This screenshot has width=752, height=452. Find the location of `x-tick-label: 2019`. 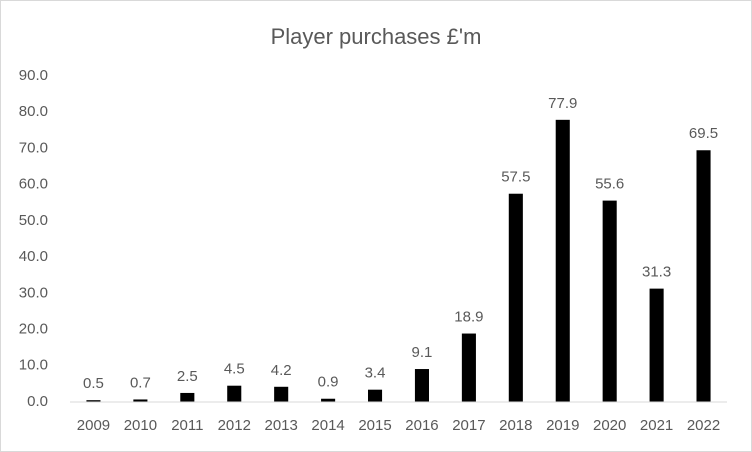

x-tick-label: 2019 is located at coordinates (562, 425).